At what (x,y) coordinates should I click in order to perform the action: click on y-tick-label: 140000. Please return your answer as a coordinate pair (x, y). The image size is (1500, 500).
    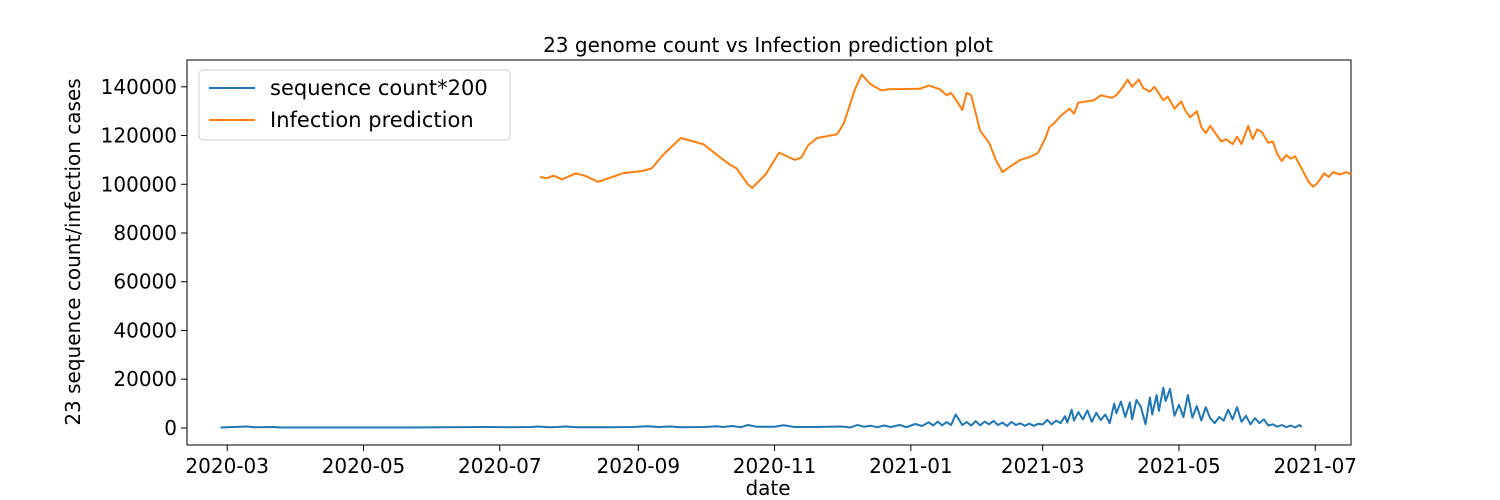
    Looking at the image, I should click on (139, 87).